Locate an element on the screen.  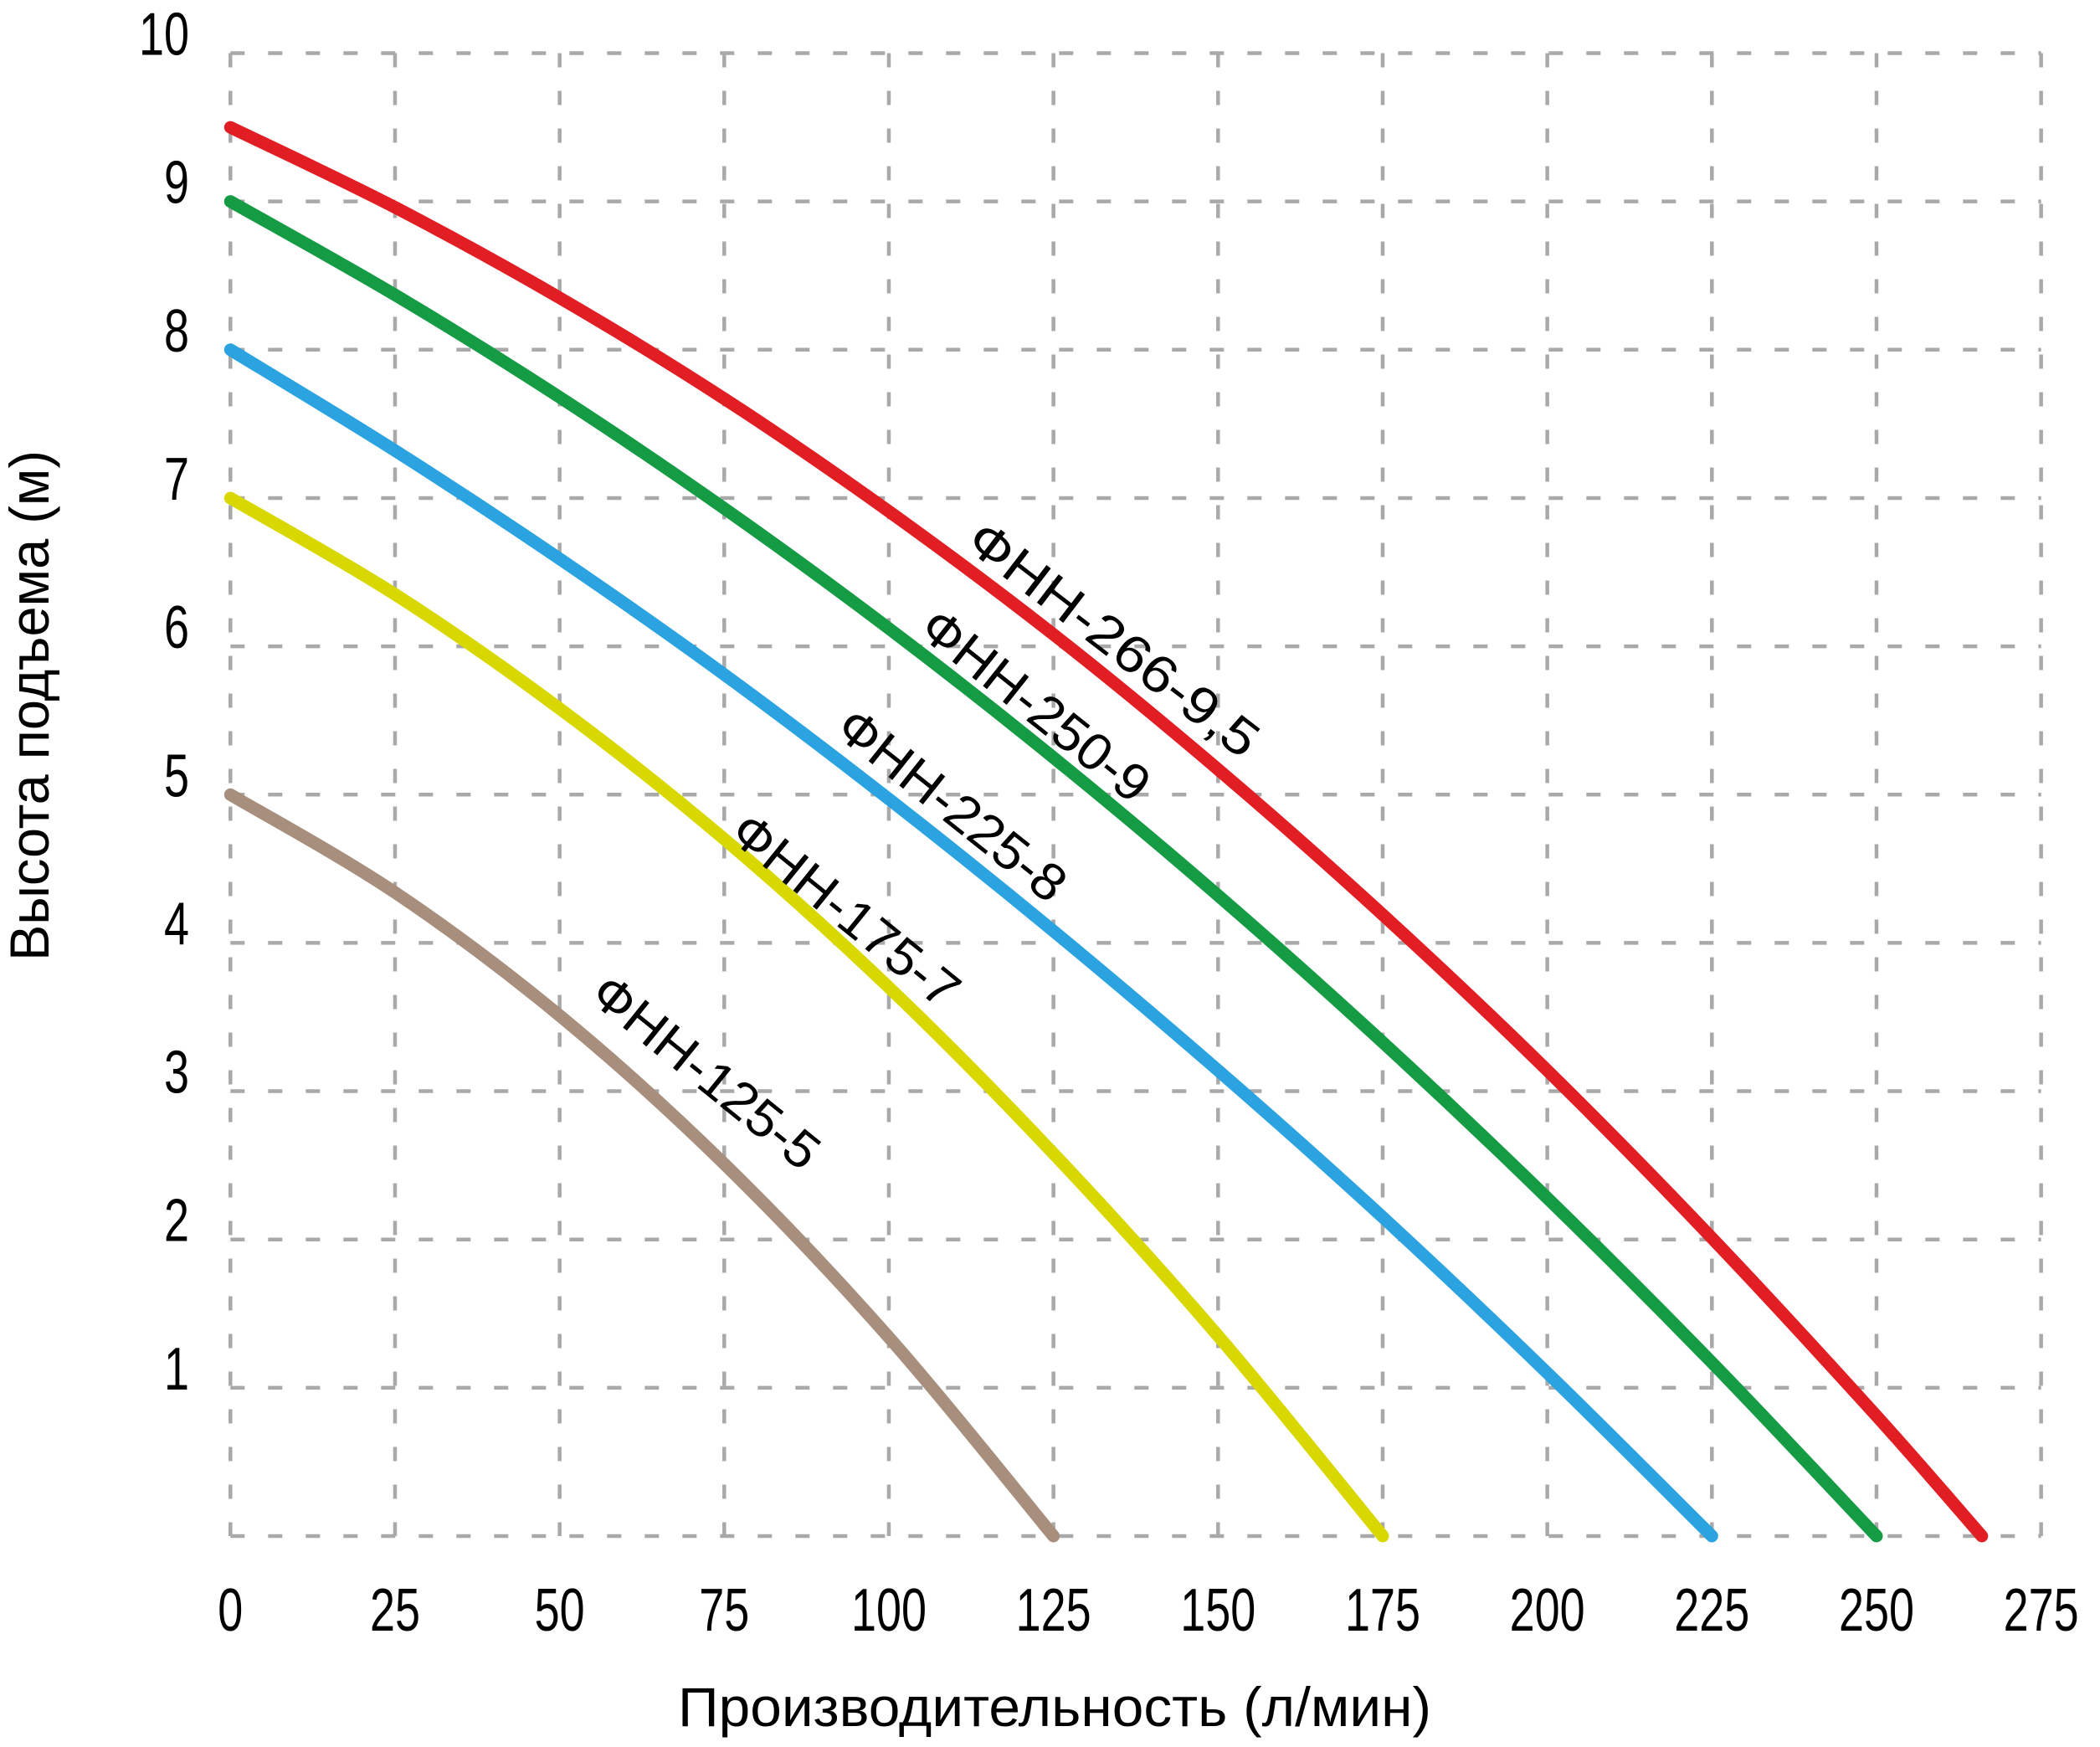
x-tick-label-25: 25 is located at coordinates (395, 1610).